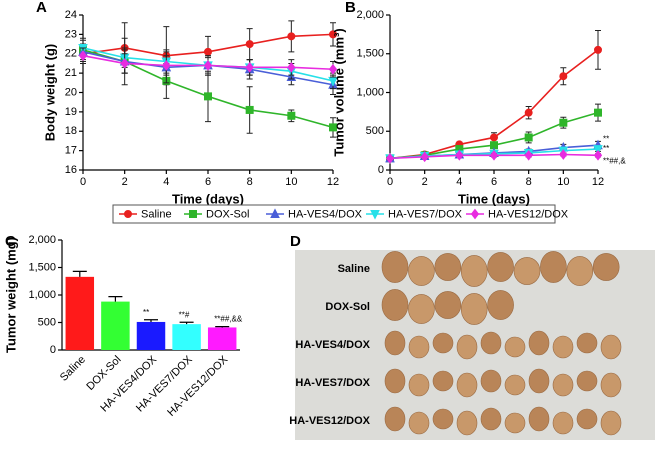  Describe the element at coordinates (494, 182) in the screenshot. I see `x-tick-label: 6` at that location.